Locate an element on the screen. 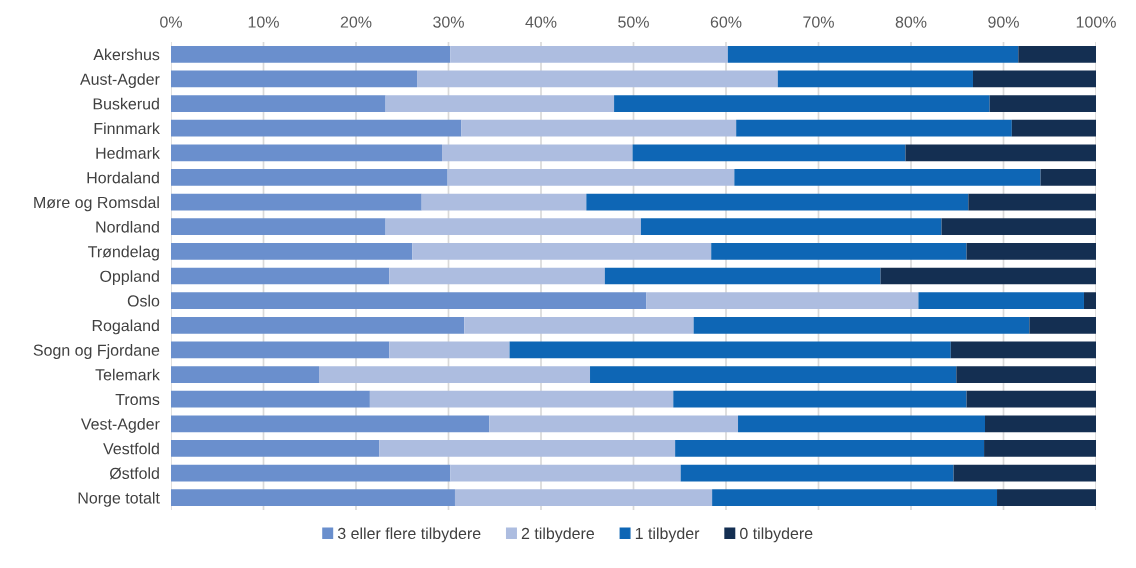 The width and height of the screenshot is (1136, 568). x-tick-label: 30% is located at coordinates (448, 22).